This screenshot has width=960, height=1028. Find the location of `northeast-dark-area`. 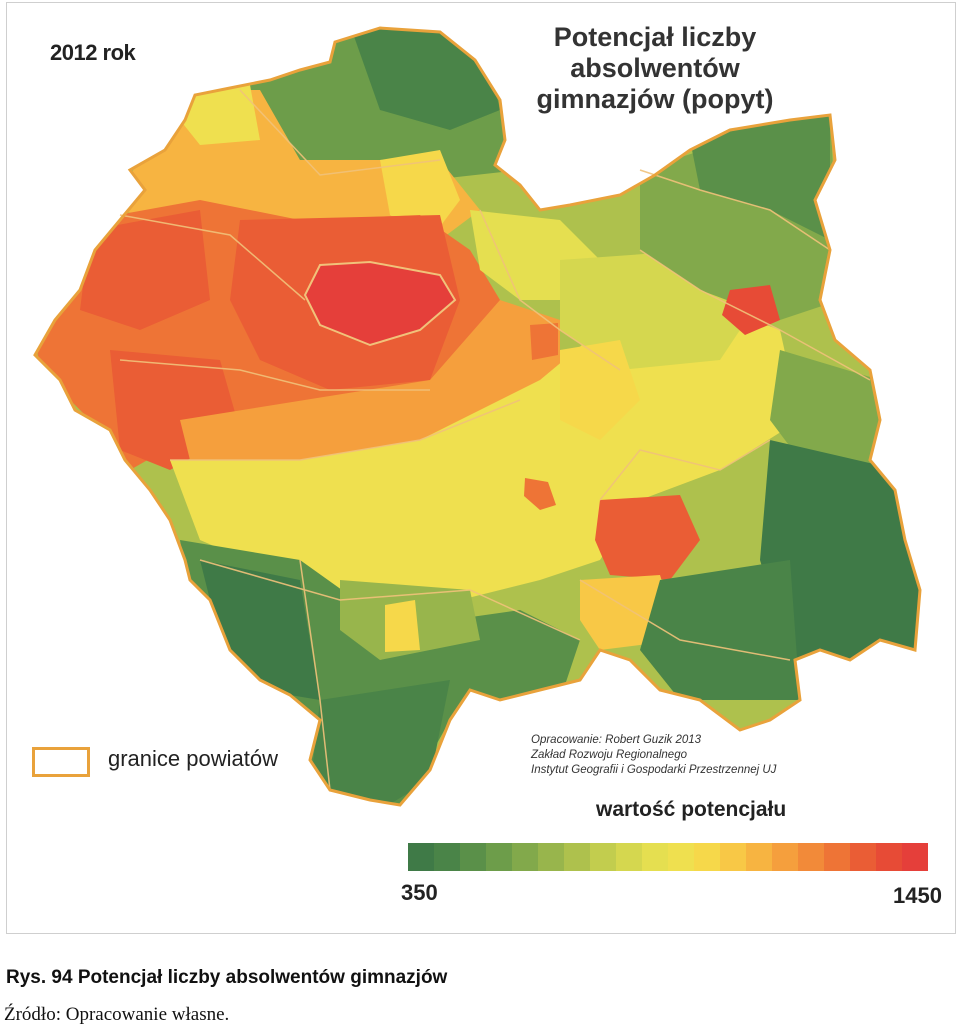

northeast-dark-area is located at coordinates (760, 175).